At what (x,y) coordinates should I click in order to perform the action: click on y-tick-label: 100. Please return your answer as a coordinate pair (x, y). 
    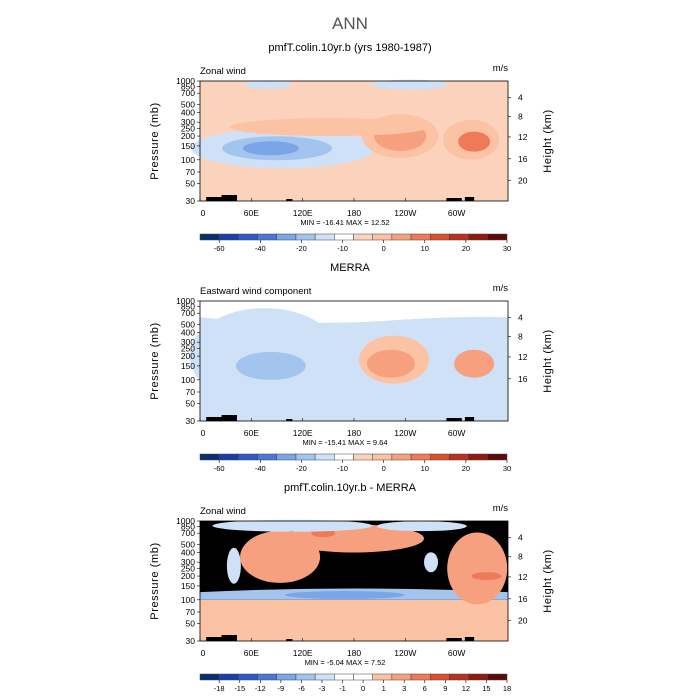
    Looking at the image, I should click on (188, 160).